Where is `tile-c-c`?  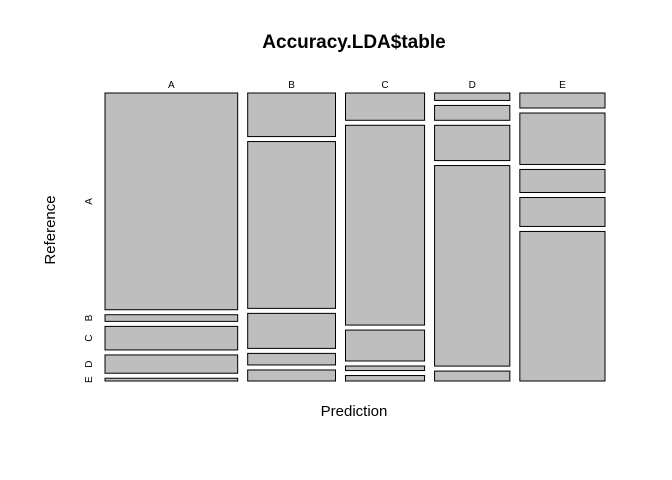 tile-c-c is located at coordinates (385, 345).